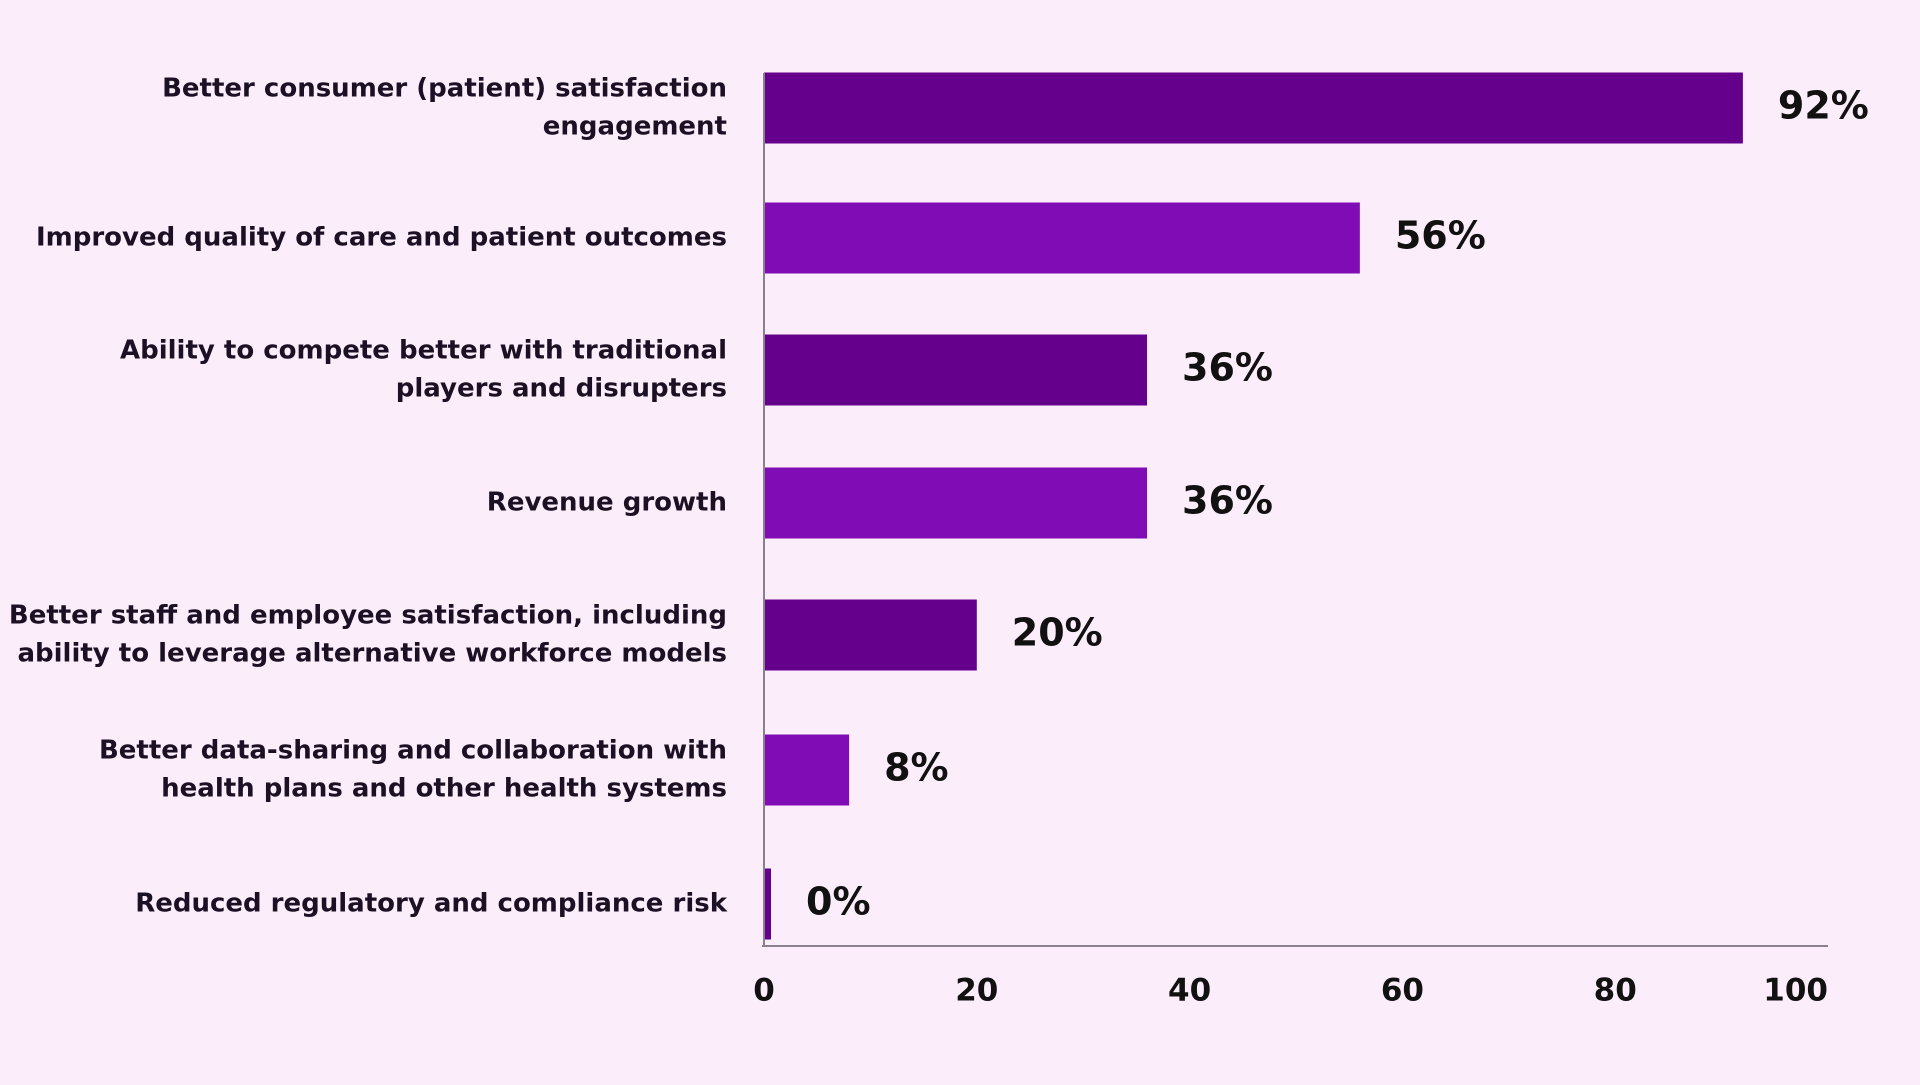 This screenshot has width=1920, height=1085. I want to click on category-label: players and disrupters, so click(561, 389).